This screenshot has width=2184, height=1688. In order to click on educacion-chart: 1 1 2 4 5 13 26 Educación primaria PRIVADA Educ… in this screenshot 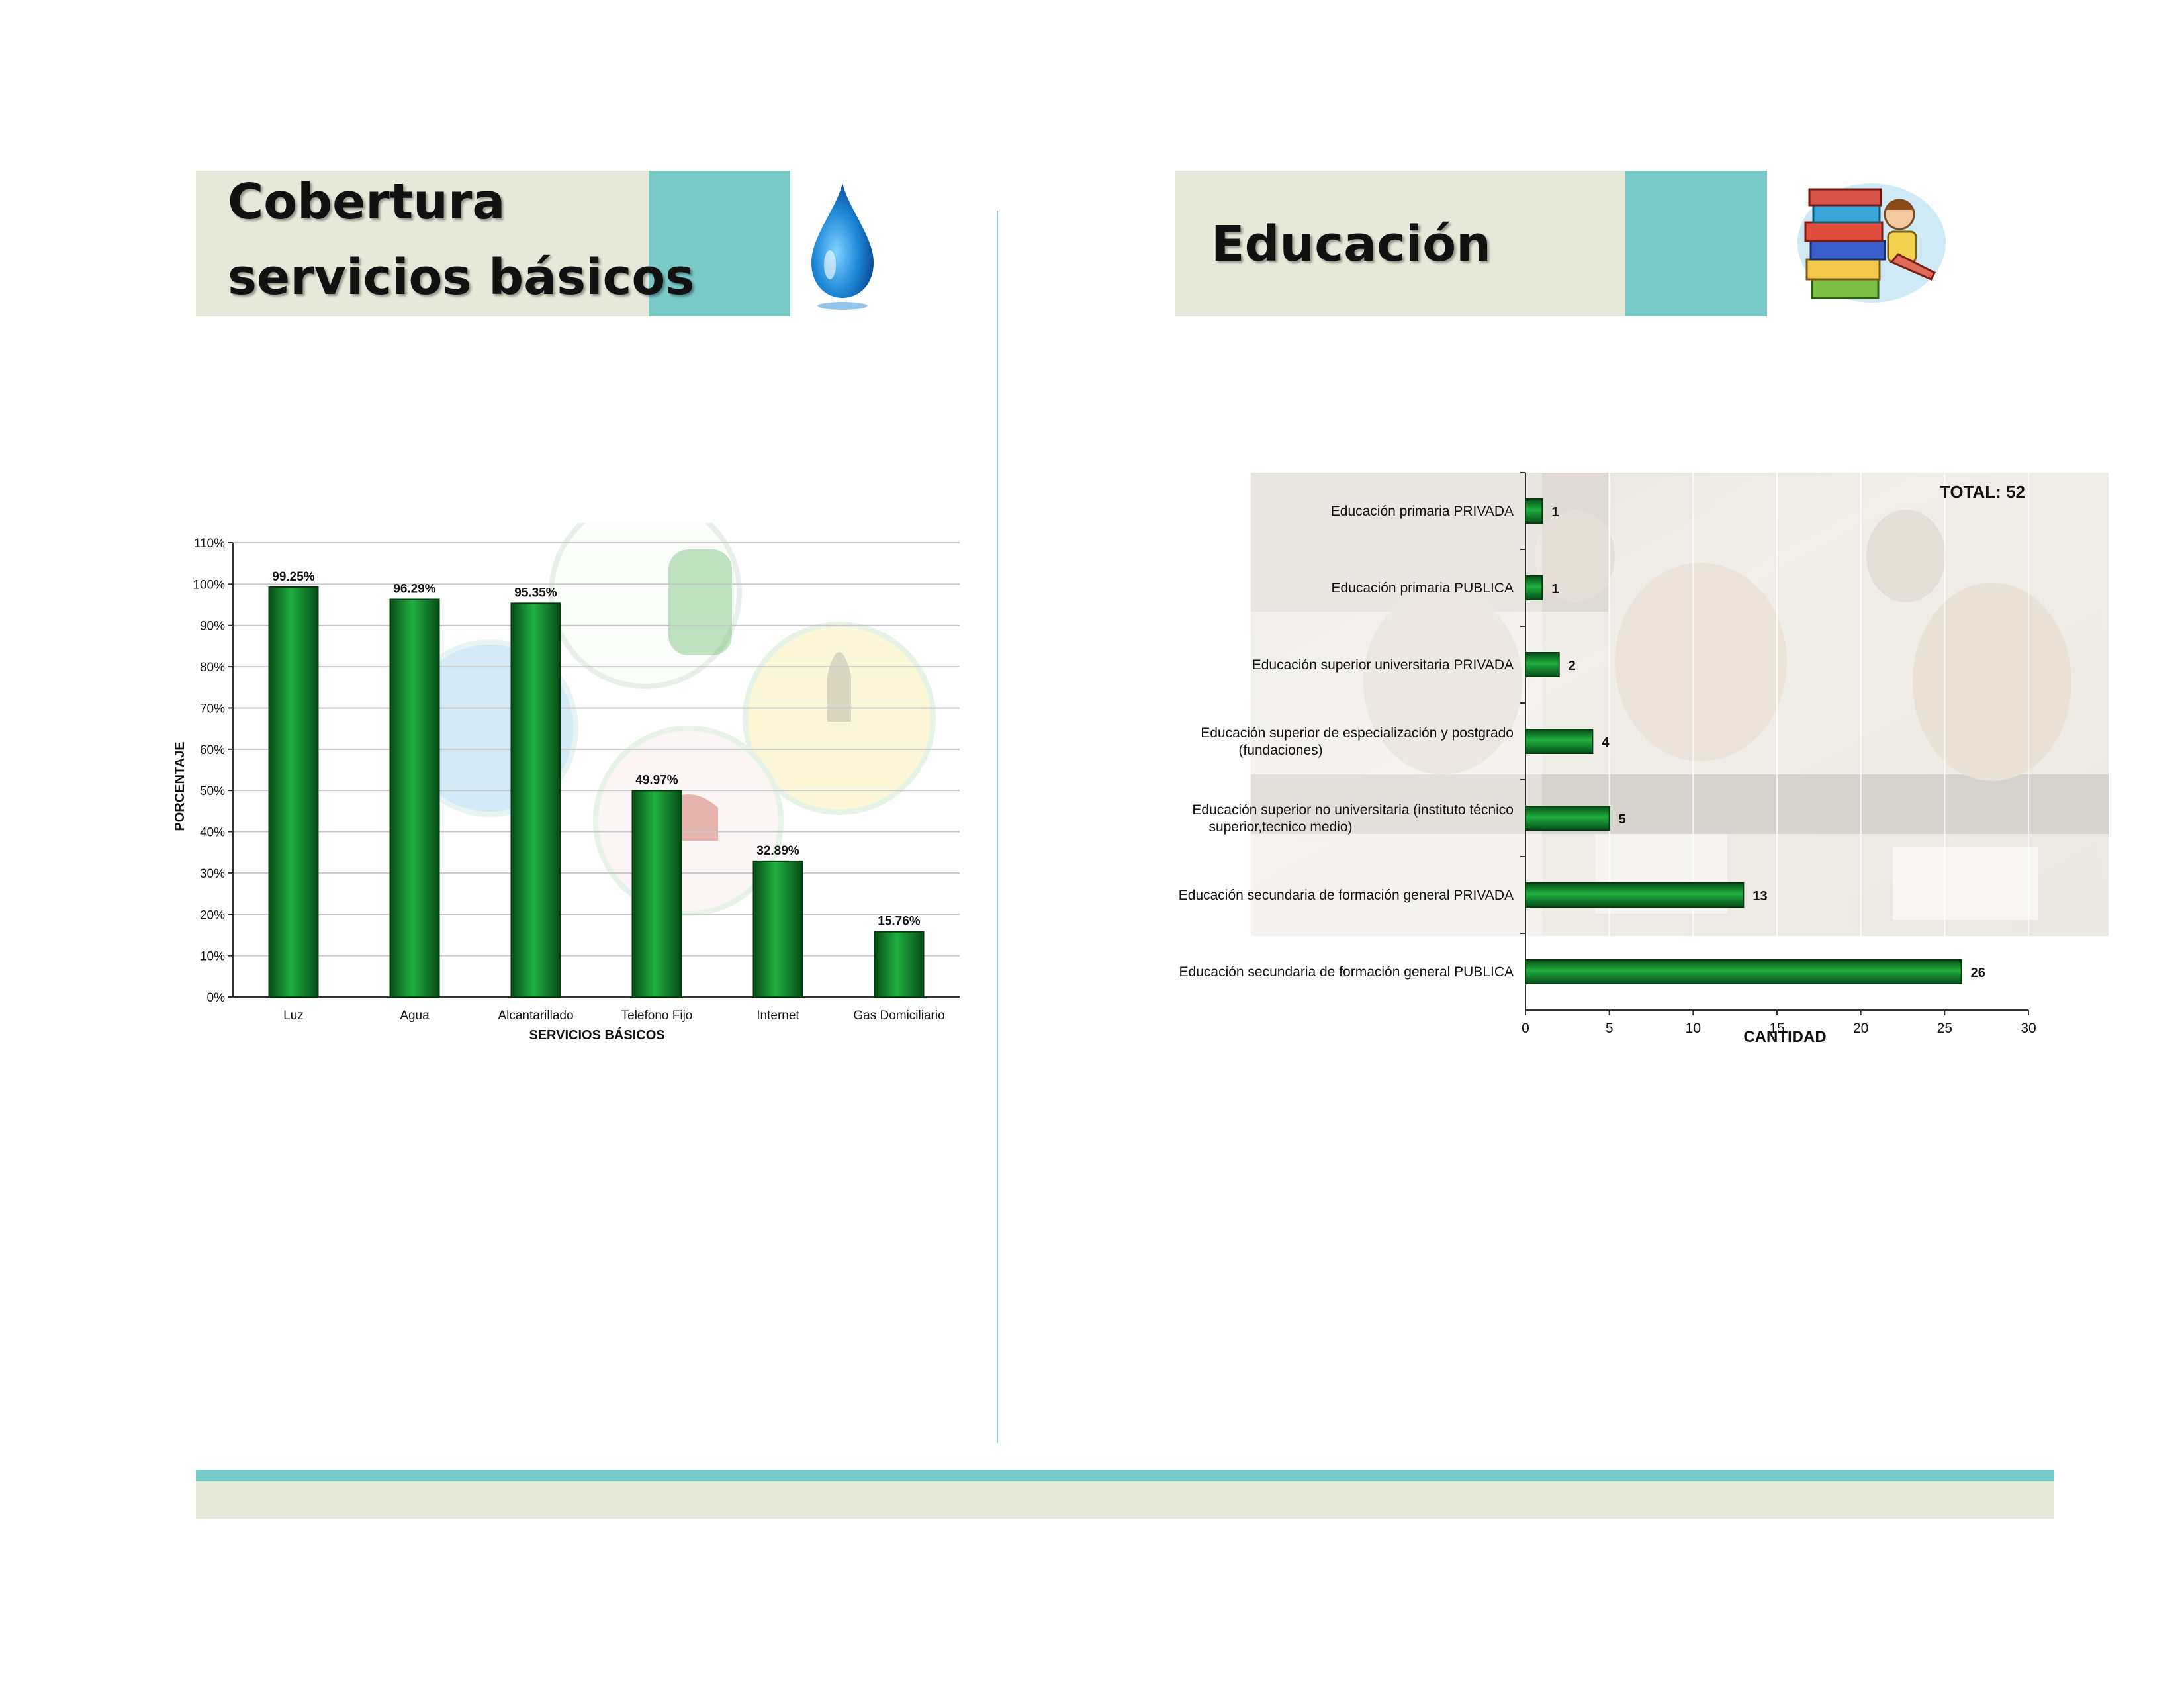, I will do `click(1644, 759)`.